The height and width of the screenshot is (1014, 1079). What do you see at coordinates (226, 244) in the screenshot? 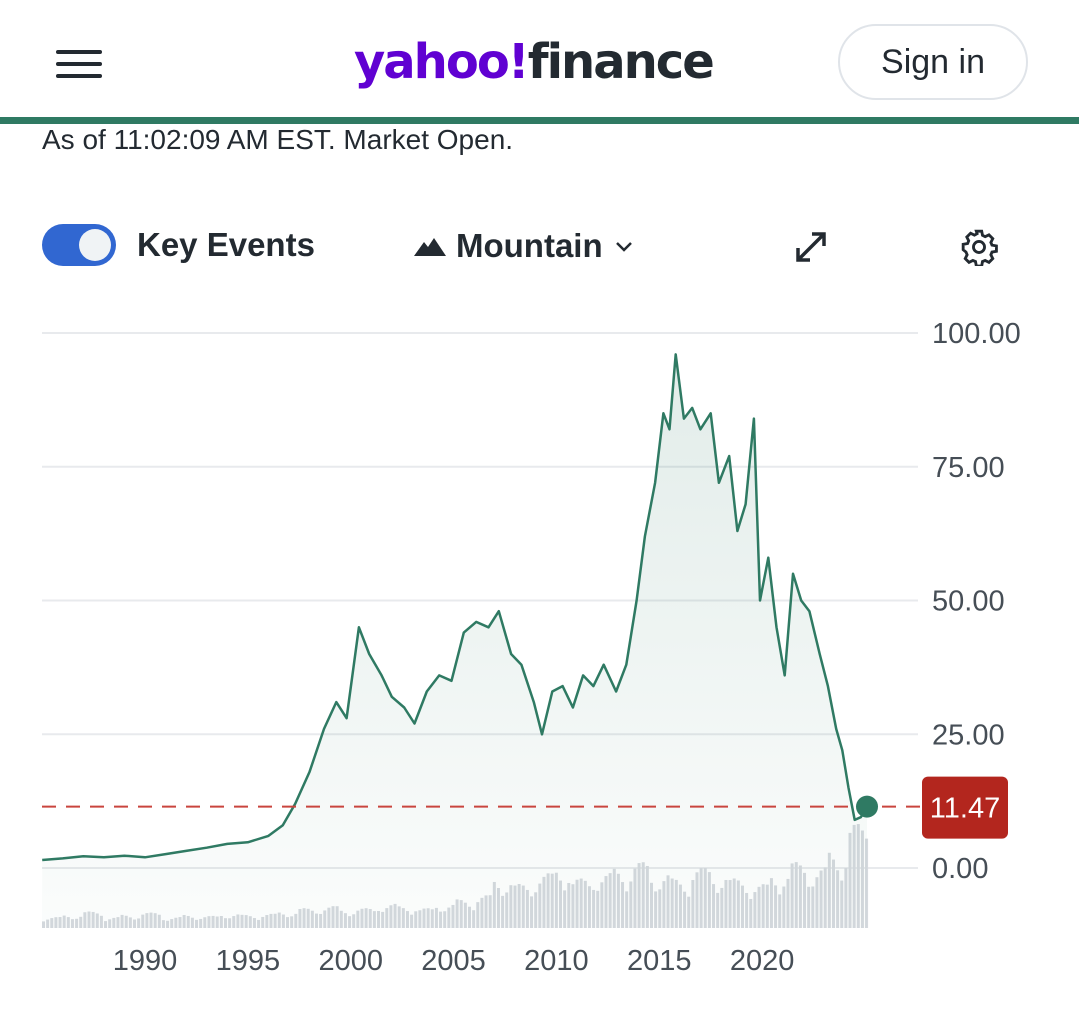
I see `key-events-label: Key Events` at bounding box center [226, 244].